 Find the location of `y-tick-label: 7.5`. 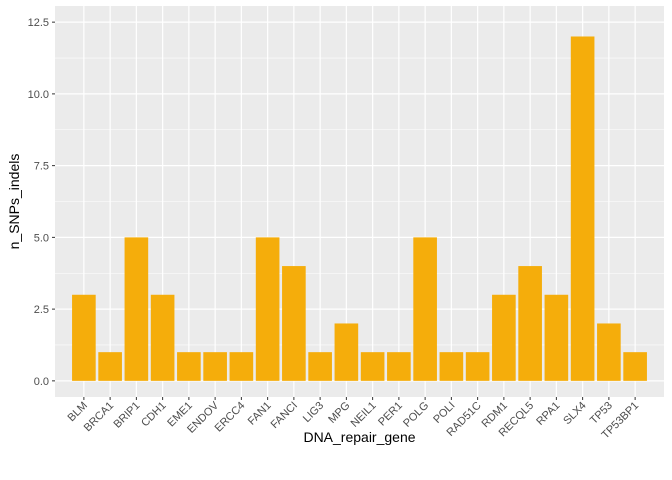

y-tick-label: 7.5 is located at coordinates (41, 167).